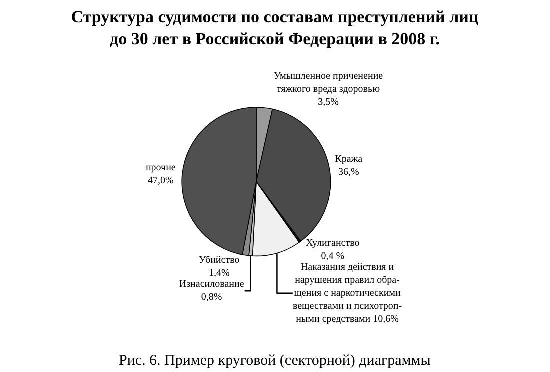 The height and width of the screenshot is (372, 550). I want to click on data-label: 47,0%, so click(161, 181).